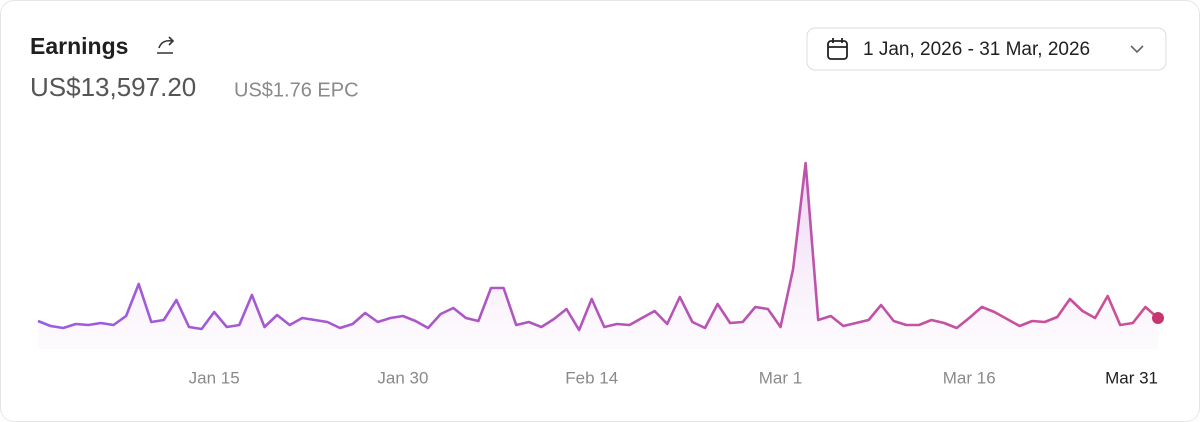 This screenshot has width=1200, height=422. Describe the element at coordinates (780, 377) in the screenshot. I see `x-tick-label: Mar 1` at that location.